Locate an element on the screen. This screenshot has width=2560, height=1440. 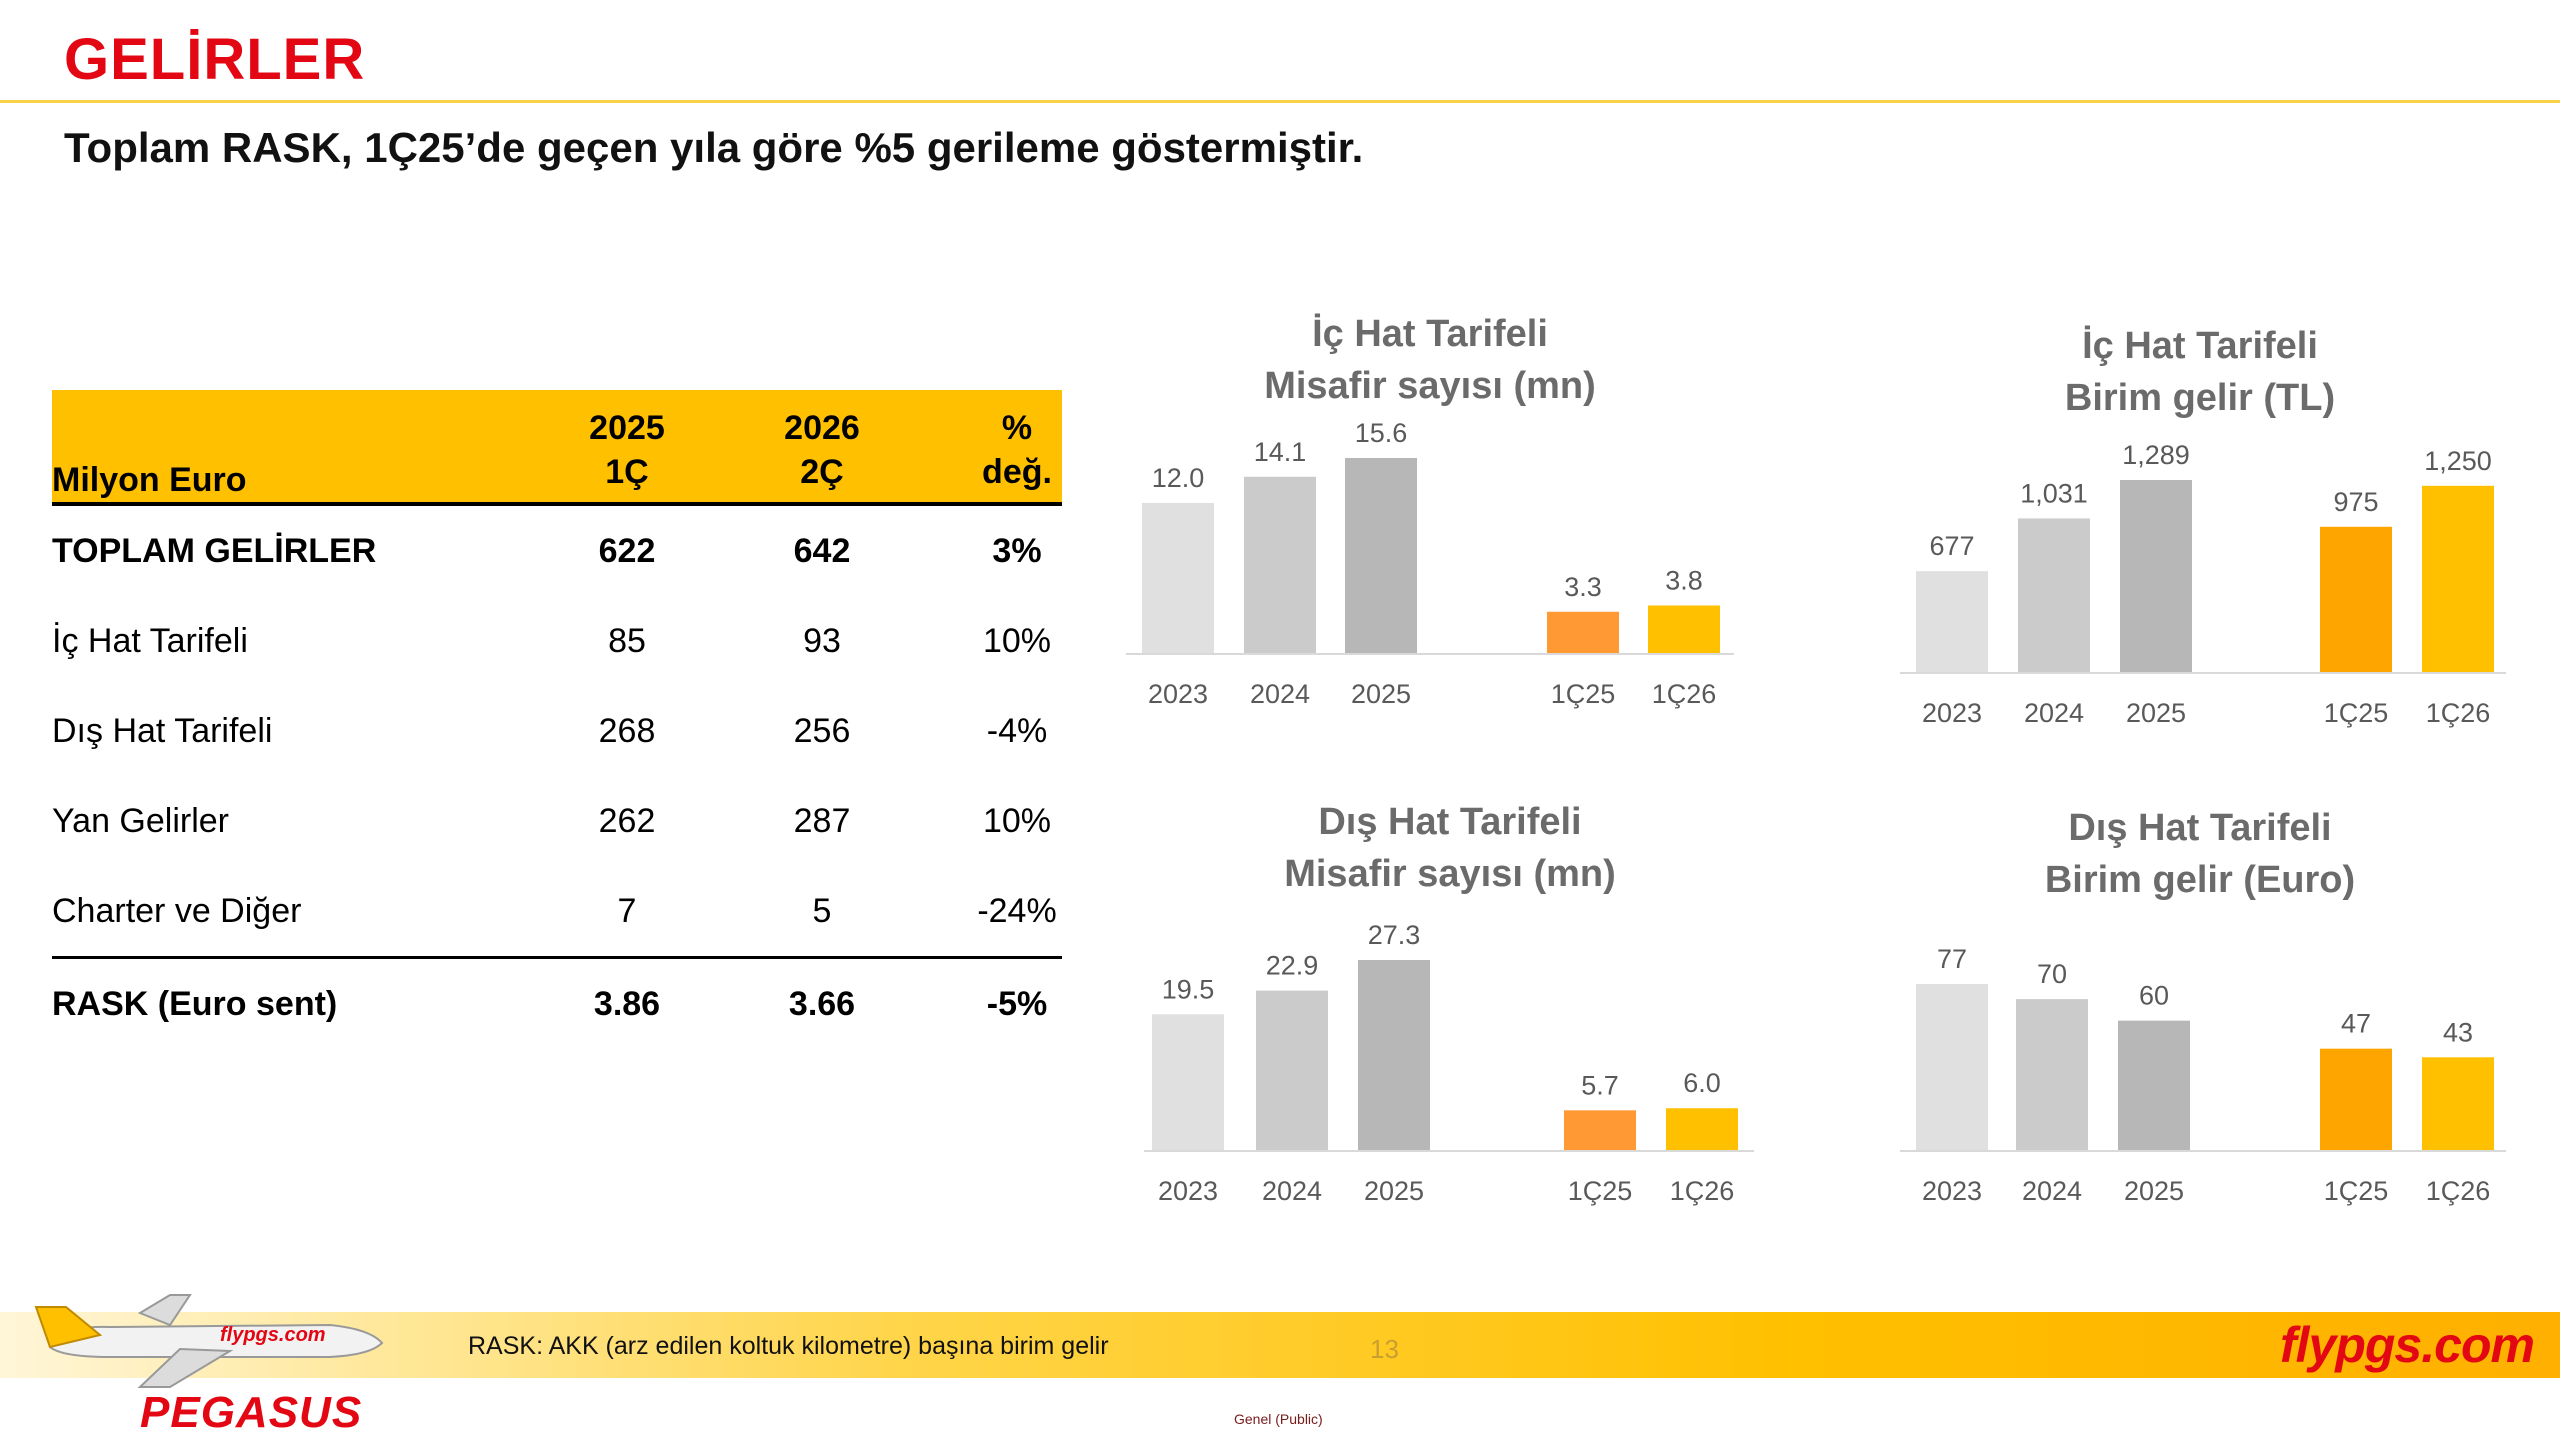
chart-title-line2: Birim gelir (Euro) is located at coordinates (2200, 880).